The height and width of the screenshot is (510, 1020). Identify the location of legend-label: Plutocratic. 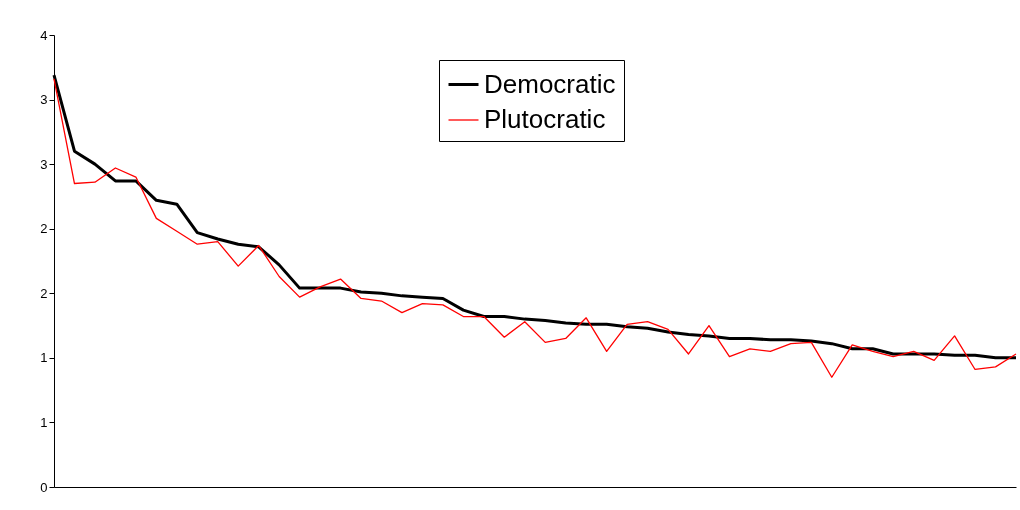
(545, 119).